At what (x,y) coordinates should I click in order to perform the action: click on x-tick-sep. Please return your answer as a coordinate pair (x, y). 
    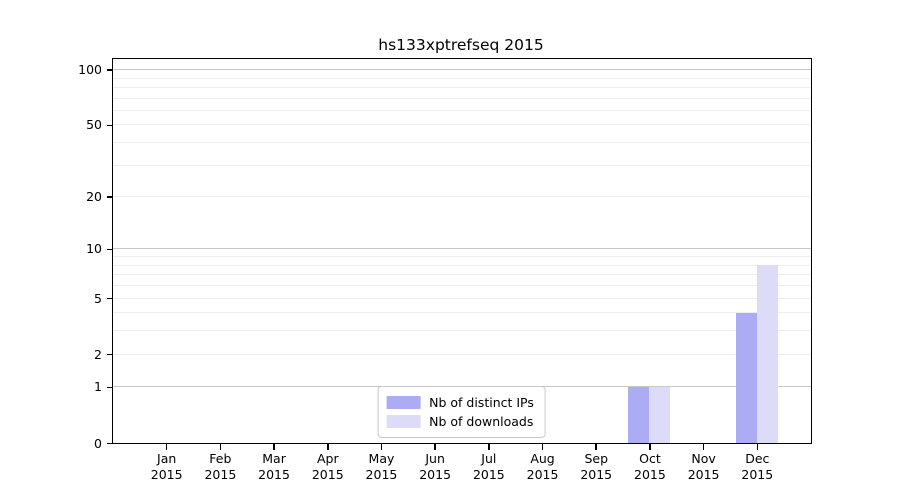
    Looking at the image, I should click on (596, 446).